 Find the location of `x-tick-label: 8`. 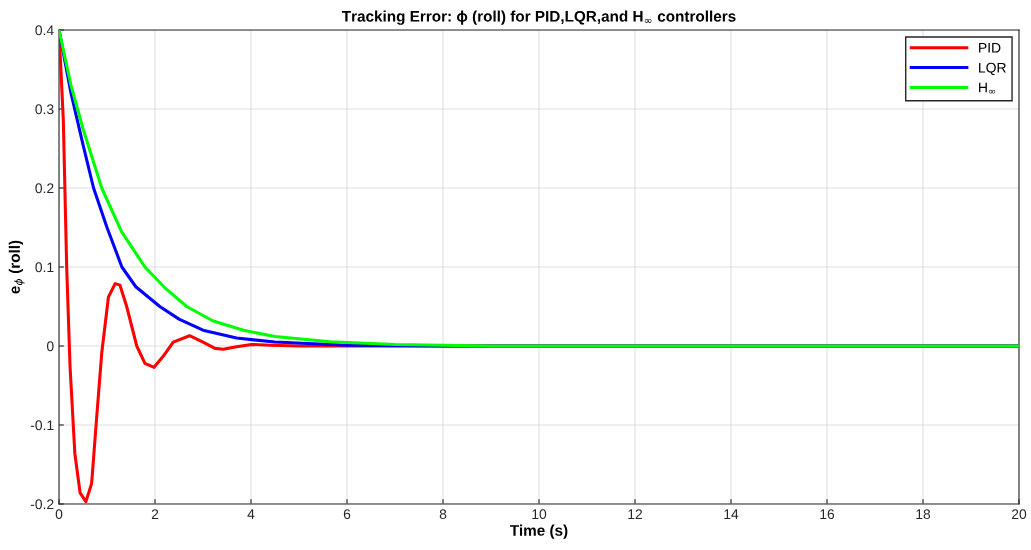

x-tick-label: 8 is located at coordinates (443, 514).